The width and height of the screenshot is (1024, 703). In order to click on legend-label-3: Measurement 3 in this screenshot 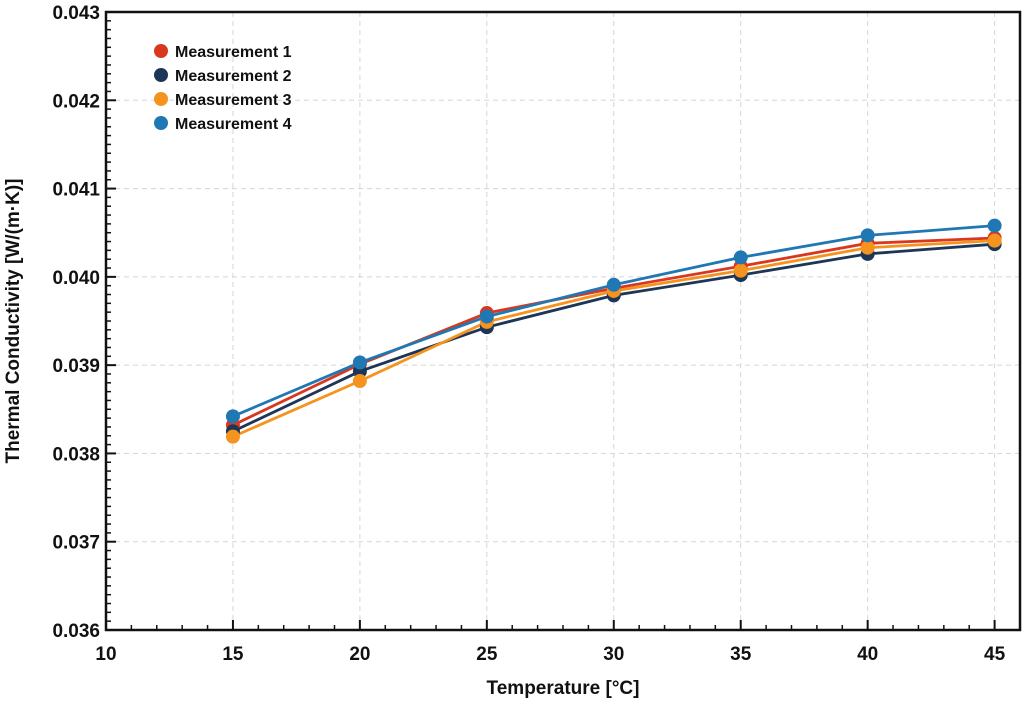, I will do `click(233, 100)`.